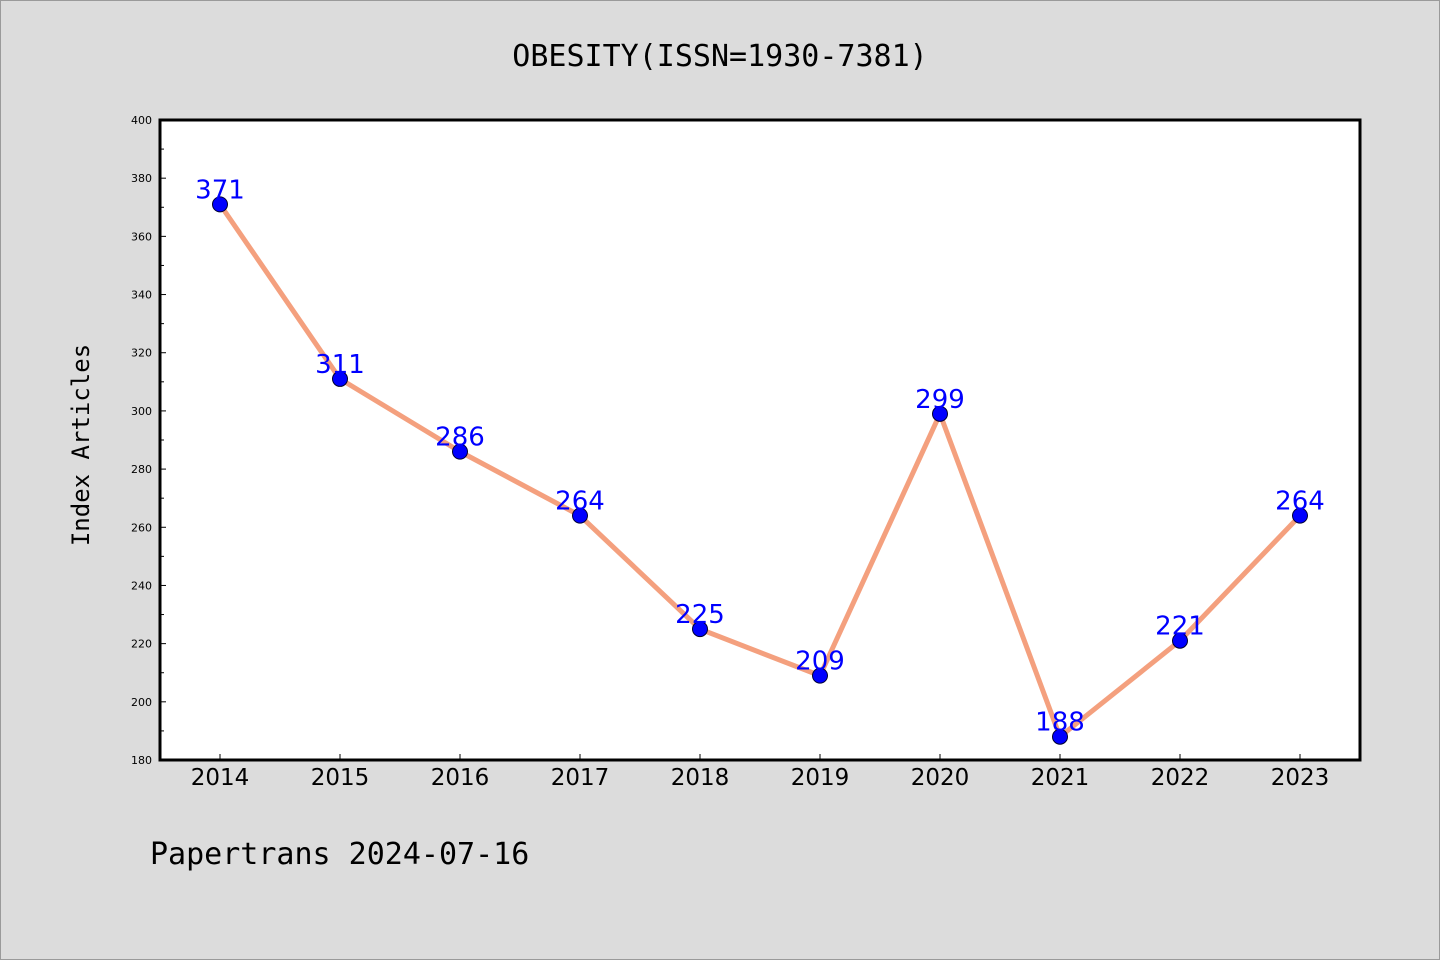 The image size is (1440, 960). Describe the element at coordinates (580, 778) in the screenshot. I see `x-tick-label: 2017` at that location.